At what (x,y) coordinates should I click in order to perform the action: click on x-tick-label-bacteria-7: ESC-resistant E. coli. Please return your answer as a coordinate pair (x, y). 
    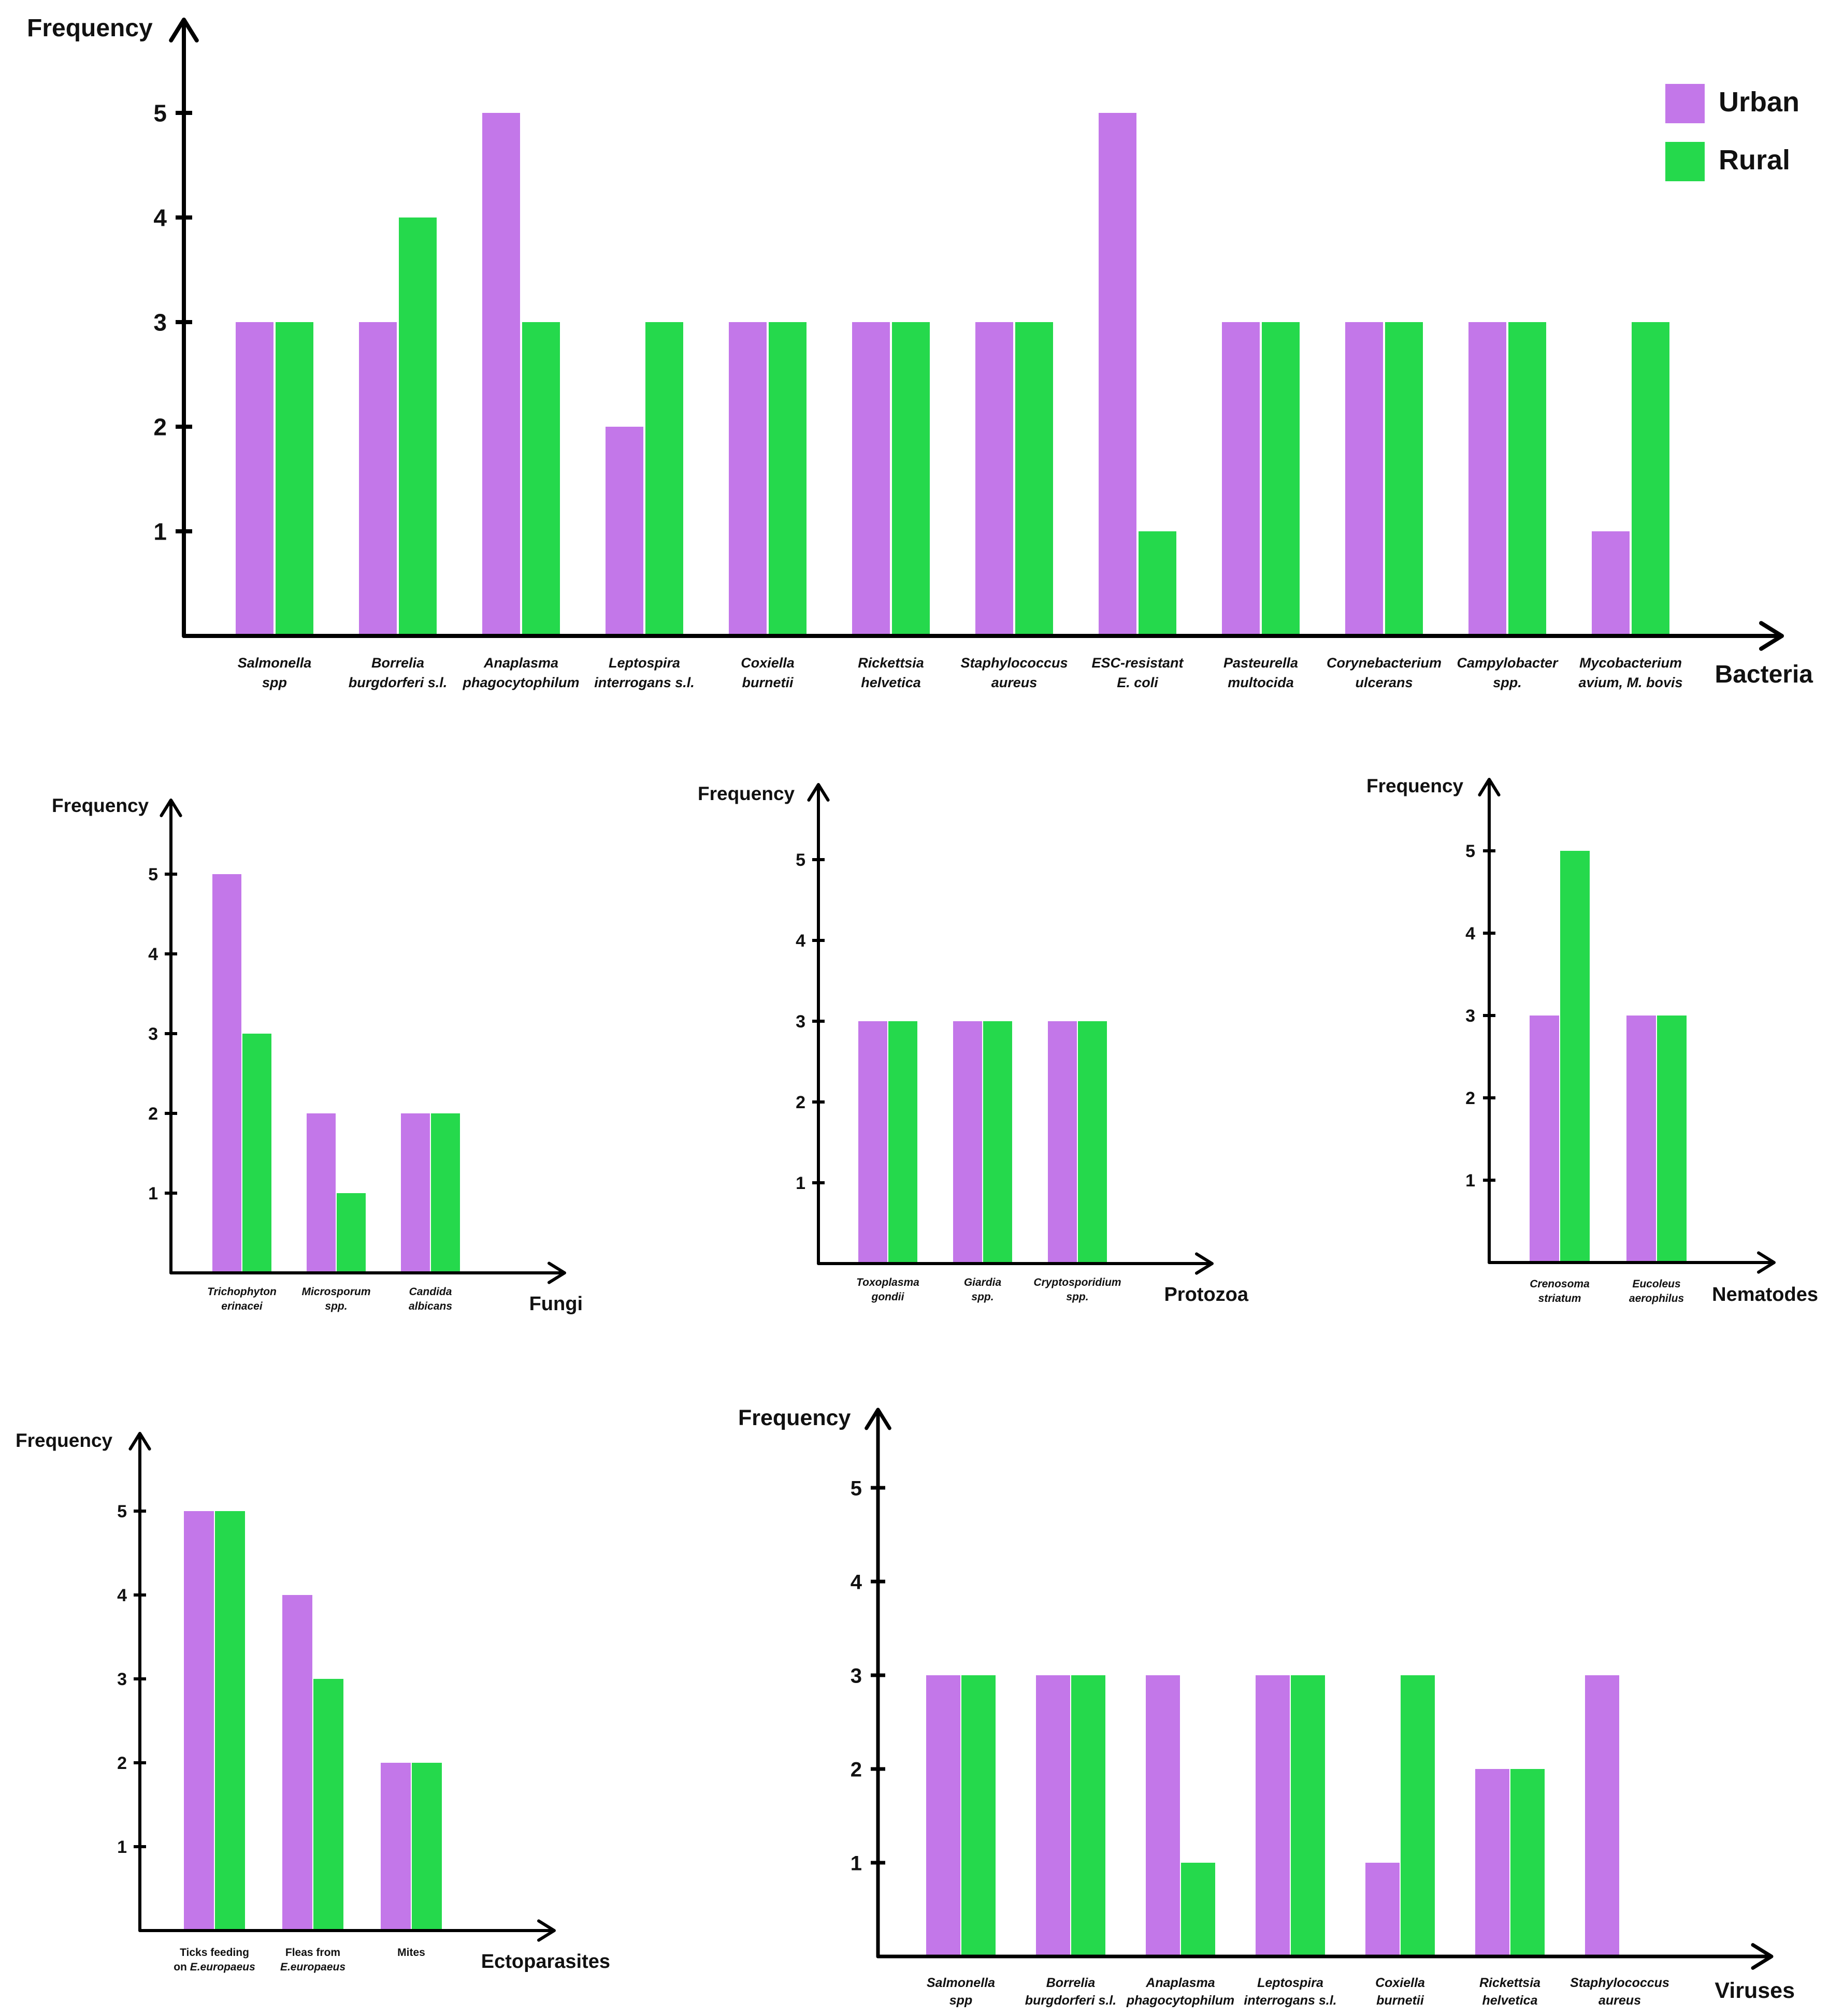
    Looking at the image, I should click on (1137, 672).